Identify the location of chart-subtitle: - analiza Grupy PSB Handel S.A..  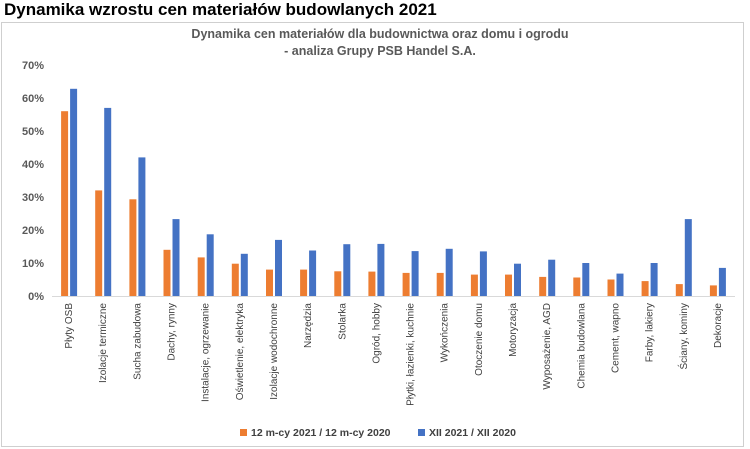
(380, 51).